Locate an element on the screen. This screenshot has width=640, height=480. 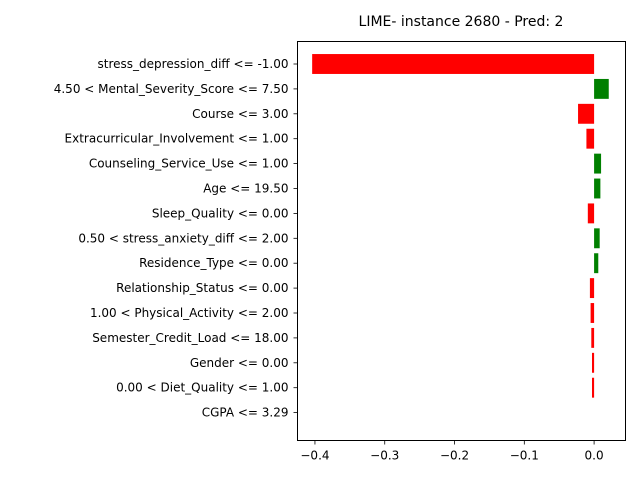
x-tick-label: −0.1 is located at coordinates (524, 456).